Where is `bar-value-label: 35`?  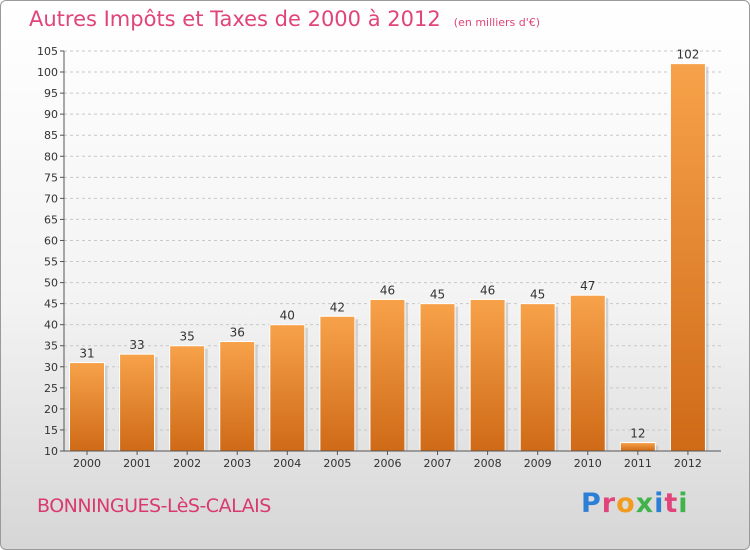 bar-value-label: 35 is located at coordinates (187, 337).